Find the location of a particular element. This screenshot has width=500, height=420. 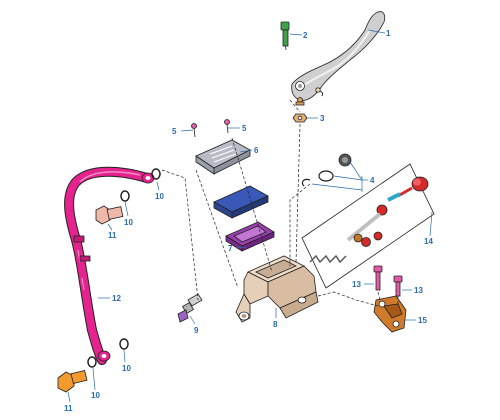

label-5-right: 5 is located at coordinates (244, 128).